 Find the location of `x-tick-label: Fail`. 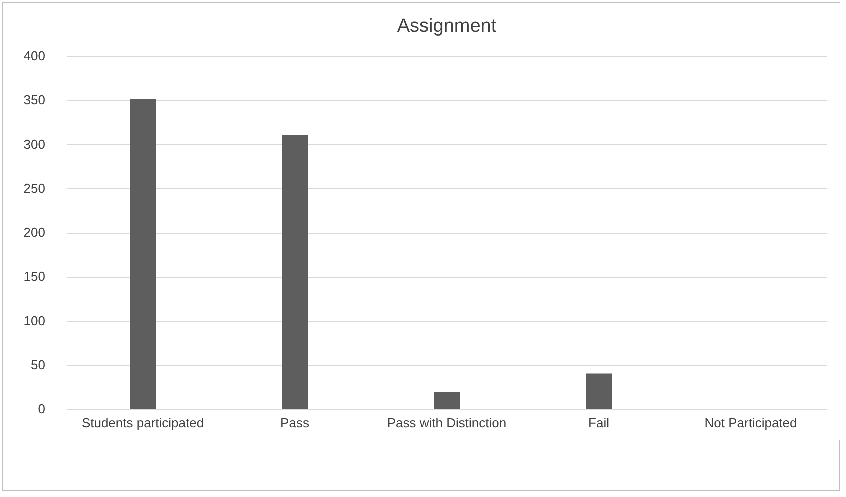

x-tick-label: Fail is located at coordinates (599, 423).